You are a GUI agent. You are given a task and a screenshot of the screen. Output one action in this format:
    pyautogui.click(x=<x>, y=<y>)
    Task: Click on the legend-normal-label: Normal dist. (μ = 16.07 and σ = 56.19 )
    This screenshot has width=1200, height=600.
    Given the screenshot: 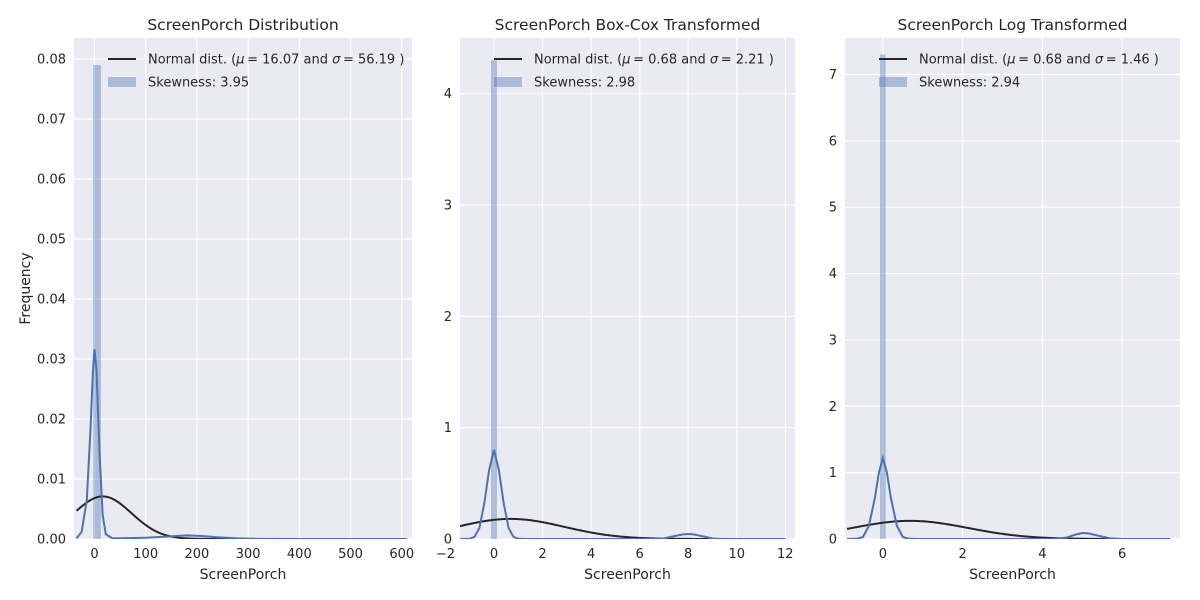 What is the action you would take?
    pyautogui.click(x=276, y=60)
    